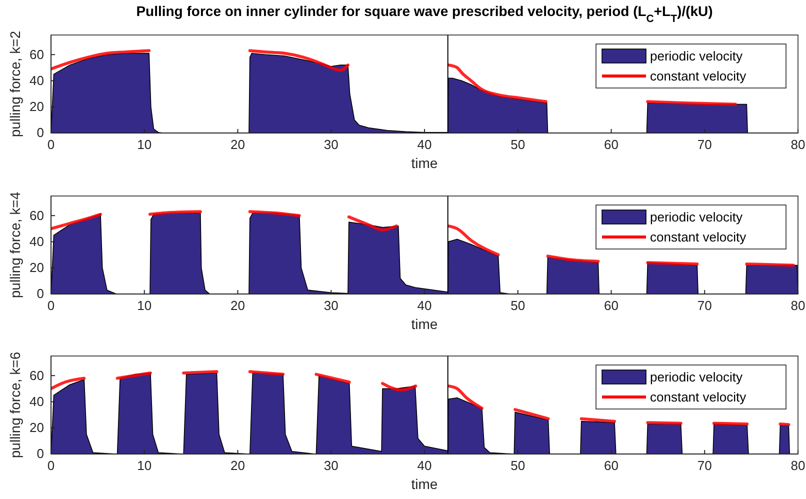 The width and height of the screenshot is (806, 499). What do you see at coordinates (15, 84) in the screenshot?
I see `y-axis-title: pulling force, k=2` at bounding box center [15, 84].